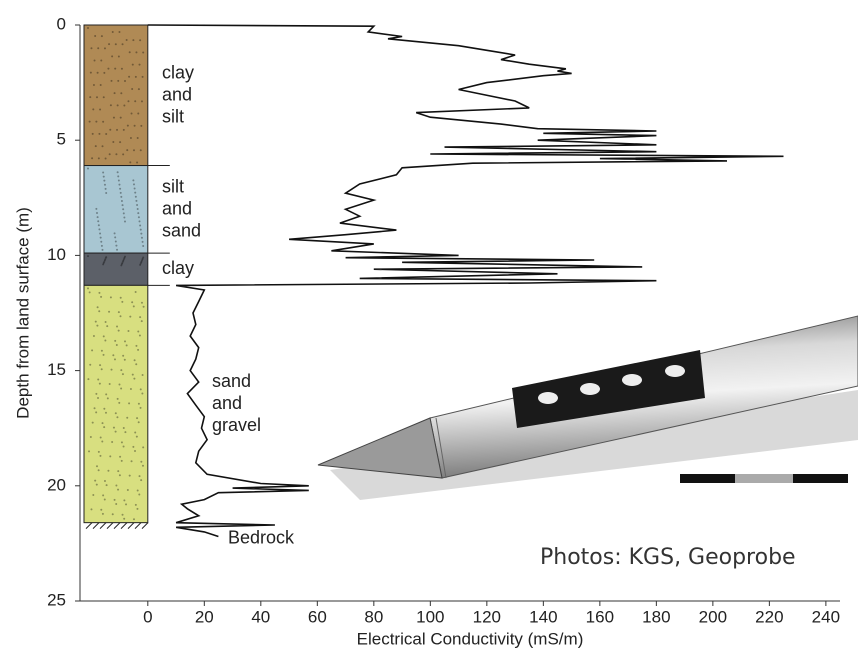 The width and height of the screenshot is (858, 660). I want to click on x-tick-label: 240, so click(826, 616).